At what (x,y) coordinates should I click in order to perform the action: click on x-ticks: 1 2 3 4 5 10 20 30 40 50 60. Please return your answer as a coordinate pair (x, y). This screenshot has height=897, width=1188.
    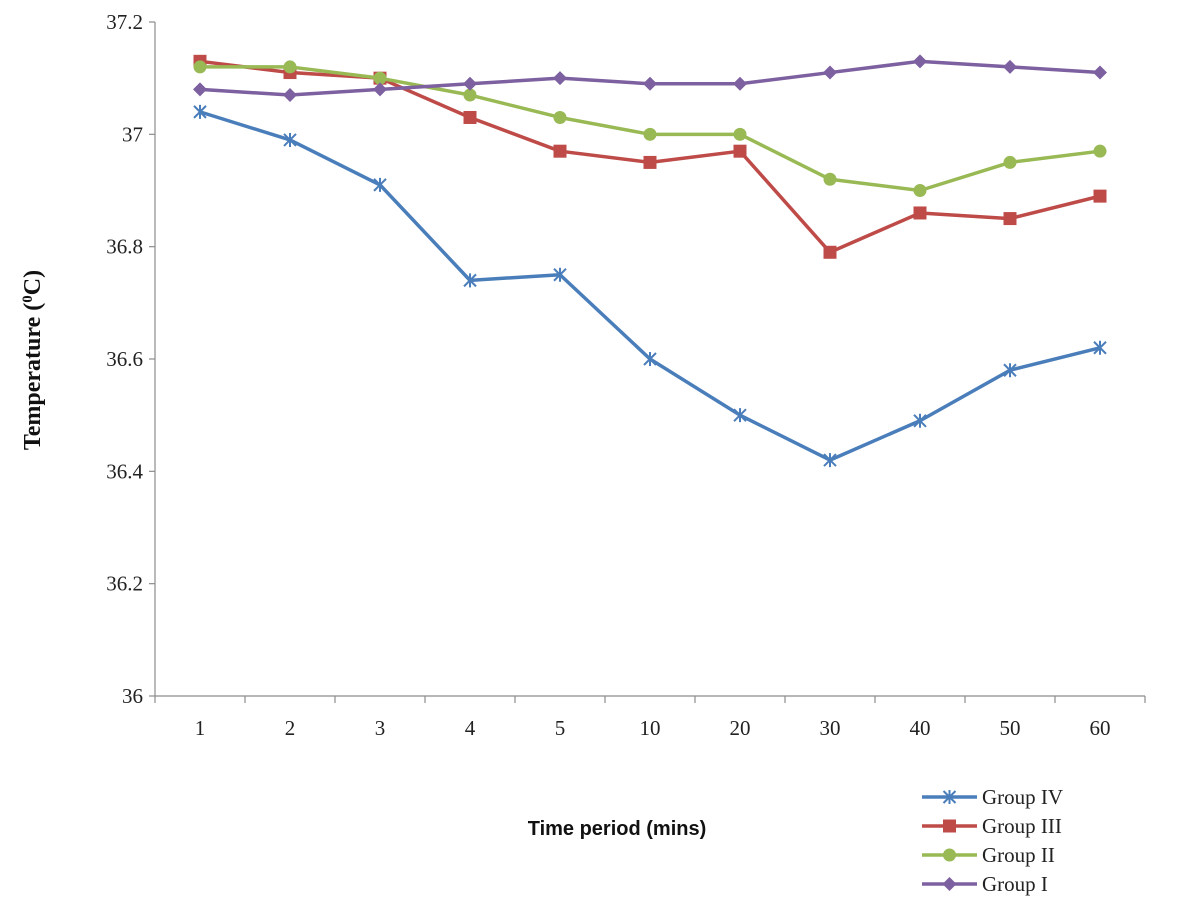
    Looking at the image, I should click on (650, 718).